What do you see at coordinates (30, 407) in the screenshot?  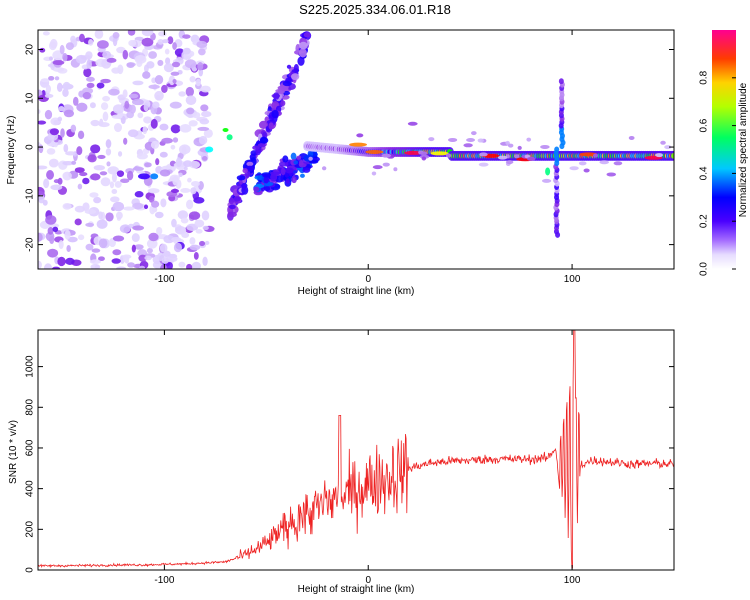 I see `snr-y-tick-label: 800` at bounding box center [30, 407].